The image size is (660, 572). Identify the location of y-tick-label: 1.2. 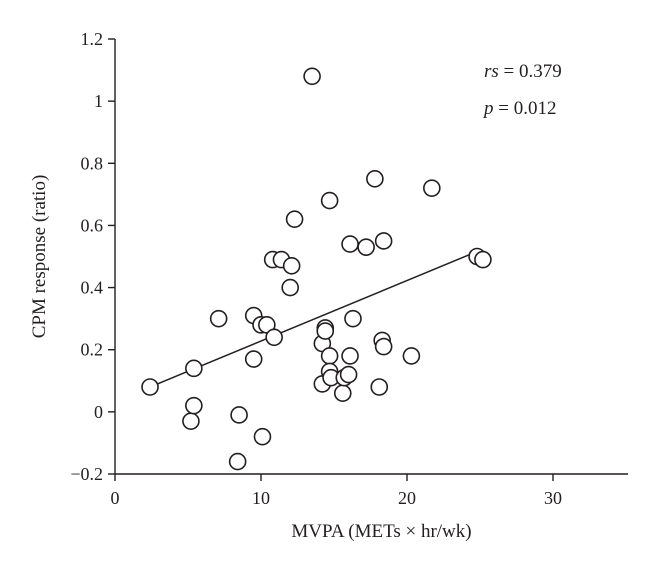
(92, 39).